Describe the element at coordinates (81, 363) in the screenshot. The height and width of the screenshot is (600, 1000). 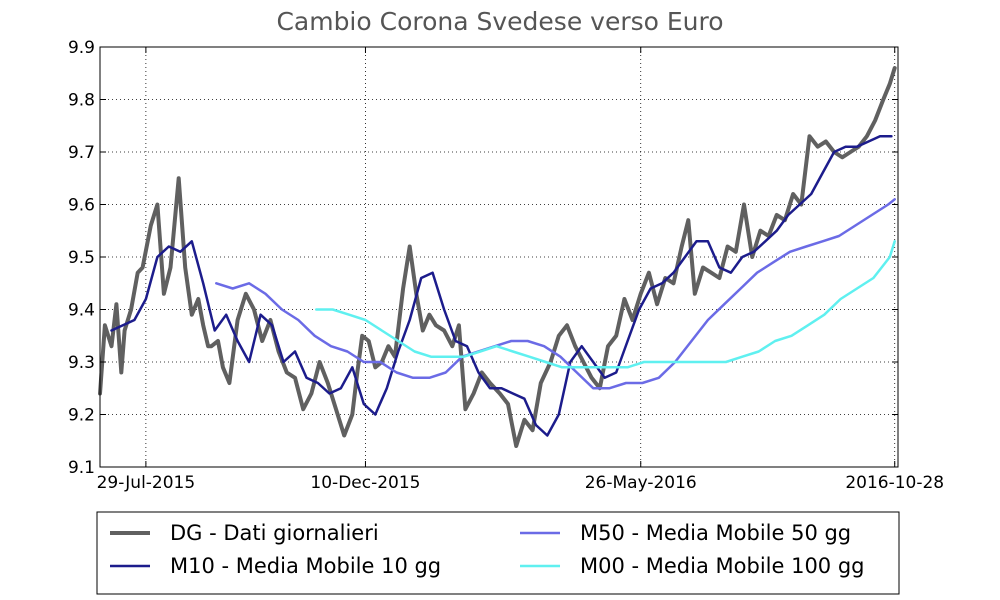
I see `y-tick-label: 9.3` at that location.